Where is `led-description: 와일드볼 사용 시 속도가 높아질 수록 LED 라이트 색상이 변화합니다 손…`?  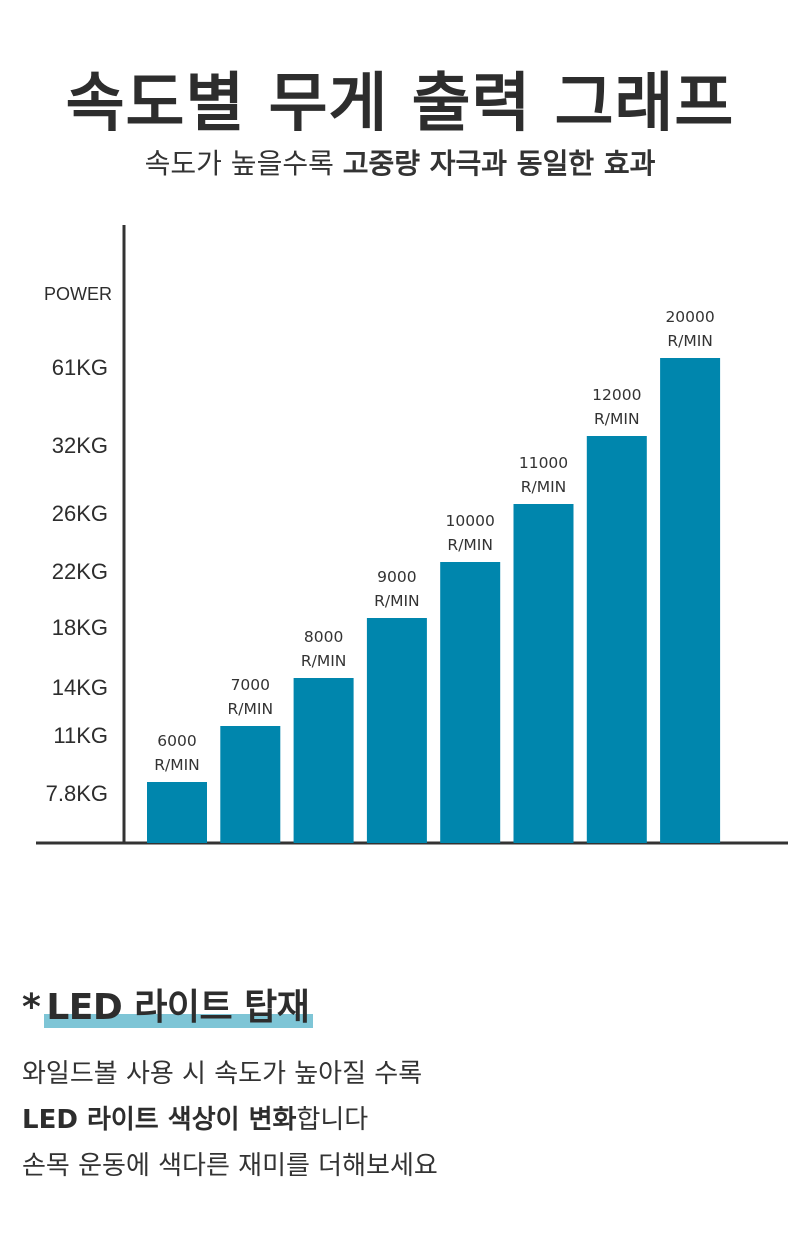 led-description: 와일드볼 사용 시 속도가 높아질 수록 LED 라이트 색상이 변화합니다 손… is located at coordinates (230, 1125).